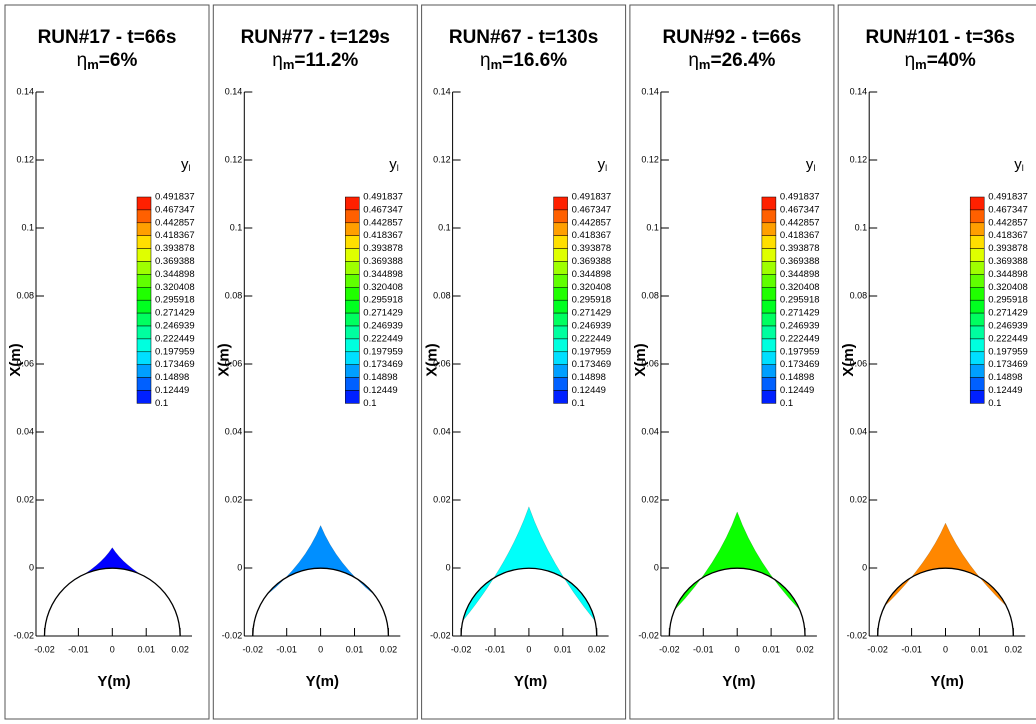 This screenshot has width=1036, height=724. I want to click on y-tick-label: 0.02, so click(442, 499).